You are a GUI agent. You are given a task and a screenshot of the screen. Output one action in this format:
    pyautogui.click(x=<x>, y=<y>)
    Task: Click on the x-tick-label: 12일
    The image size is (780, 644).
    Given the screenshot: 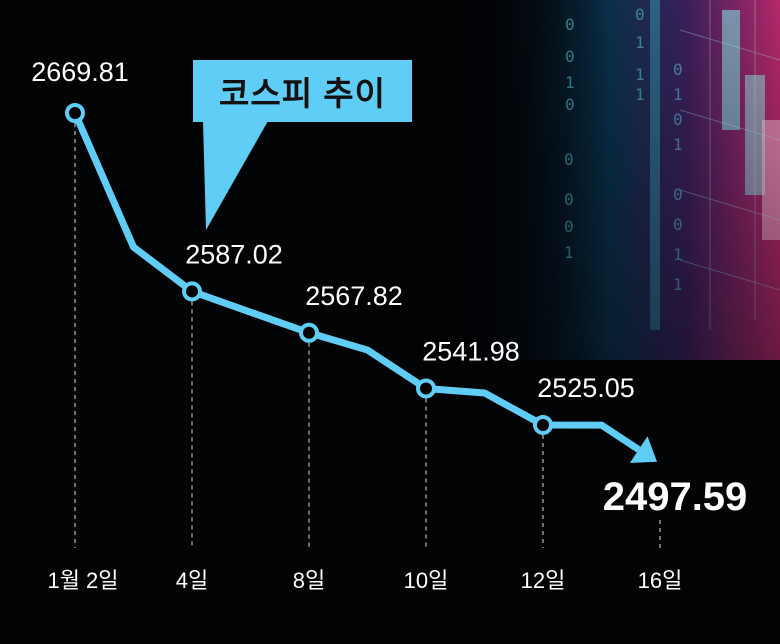 What is the action you would take?
    pyautogui.click(x=543, y=580)
    